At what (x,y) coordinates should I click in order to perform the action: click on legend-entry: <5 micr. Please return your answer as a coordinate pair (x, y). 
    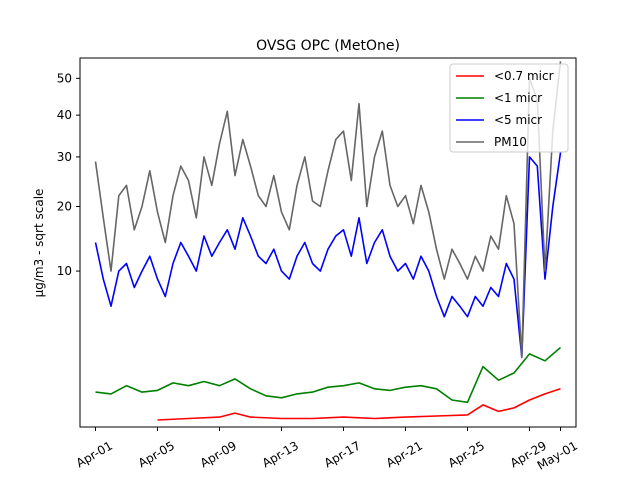
    Looking at the image, I should click on (518, 120).